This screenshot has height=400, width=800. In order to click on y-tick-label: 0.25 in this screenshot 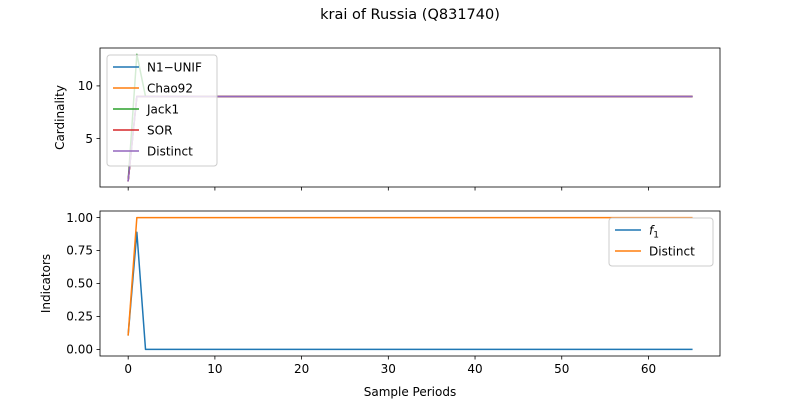, I will do `click(79, 317)`.